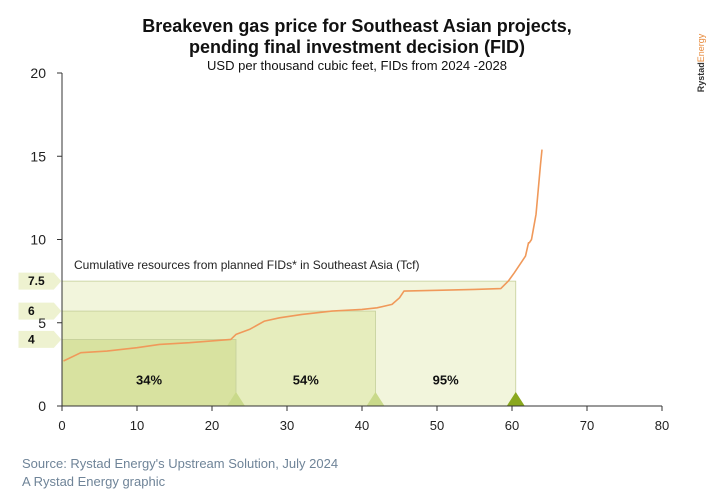 This screenshot has height=500, width=714. Describe the element at coordinates (306, 379) in the screenshot. I see `share-label: 54%` at that location.